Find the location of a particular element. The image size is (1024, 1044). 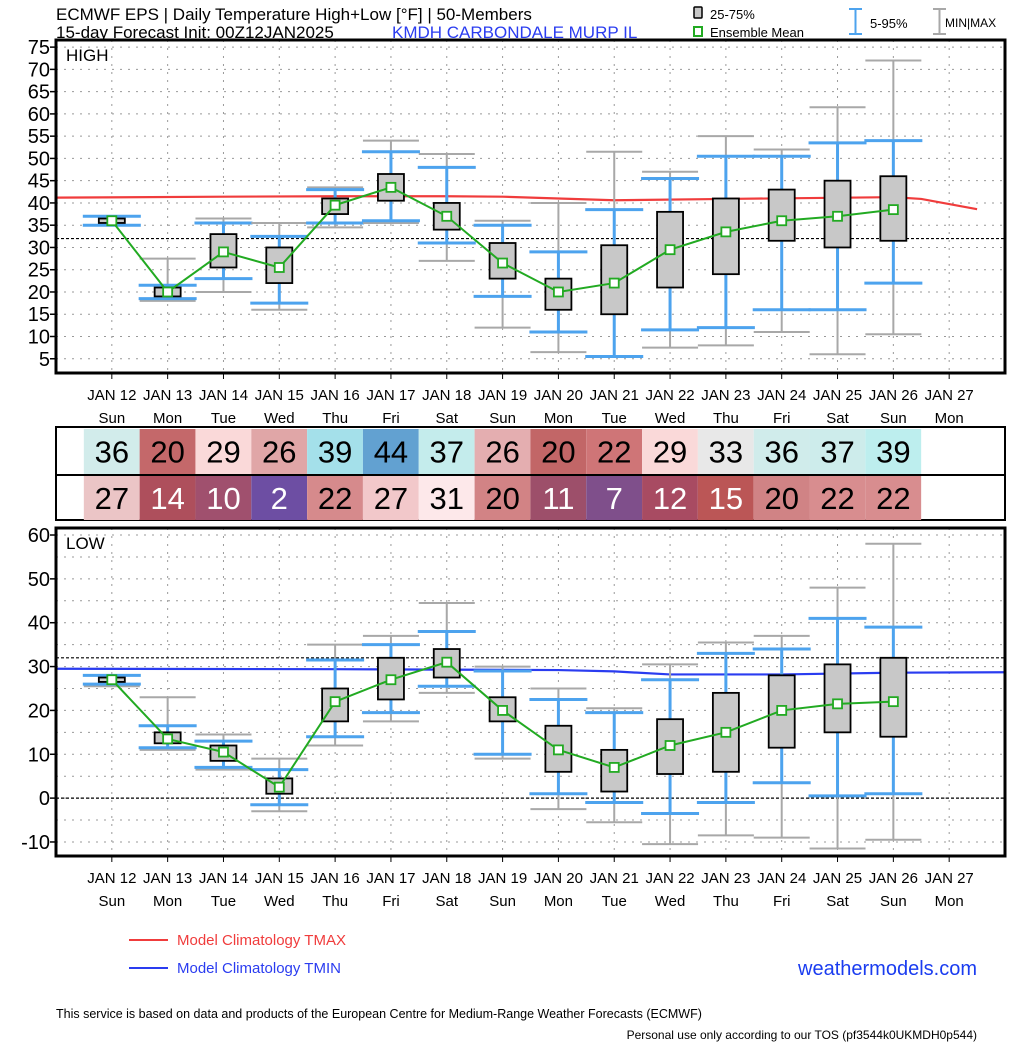

y-tick-label: 60 is located at coordinates (39, 536).